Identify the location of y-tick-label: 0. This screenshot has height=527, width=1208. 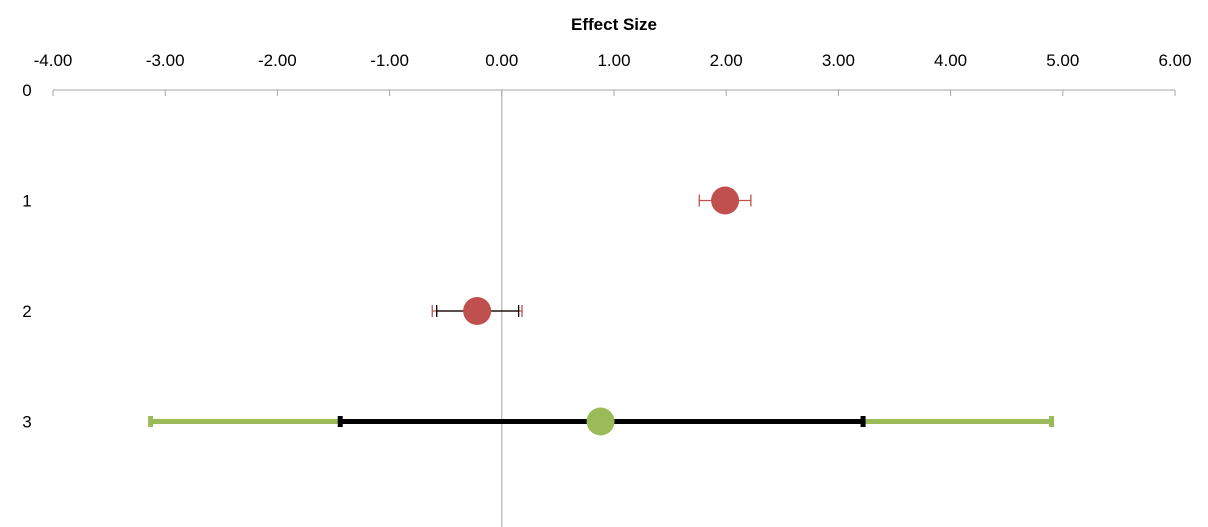
(26, 90).